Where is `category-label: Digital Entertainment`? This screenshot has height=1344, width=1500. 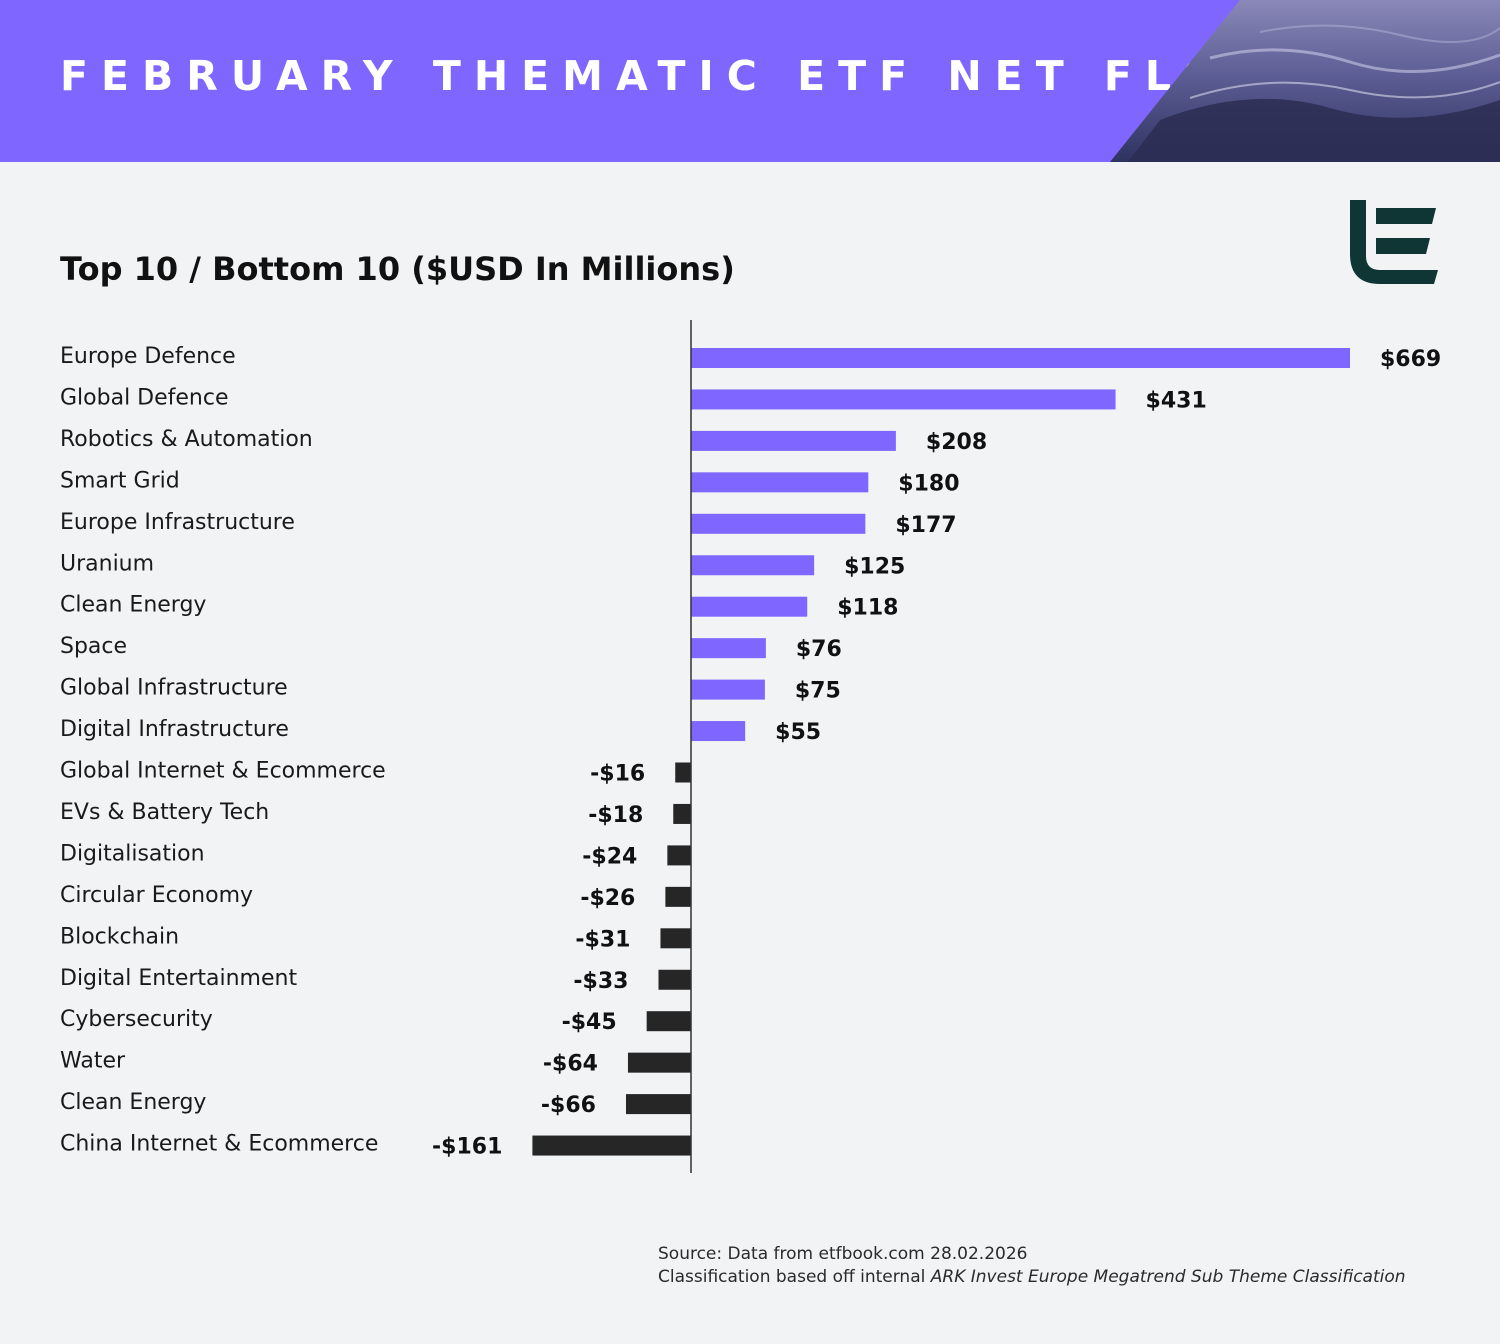
category-label: Digital Entertainment is located at coordinates (178, 978).